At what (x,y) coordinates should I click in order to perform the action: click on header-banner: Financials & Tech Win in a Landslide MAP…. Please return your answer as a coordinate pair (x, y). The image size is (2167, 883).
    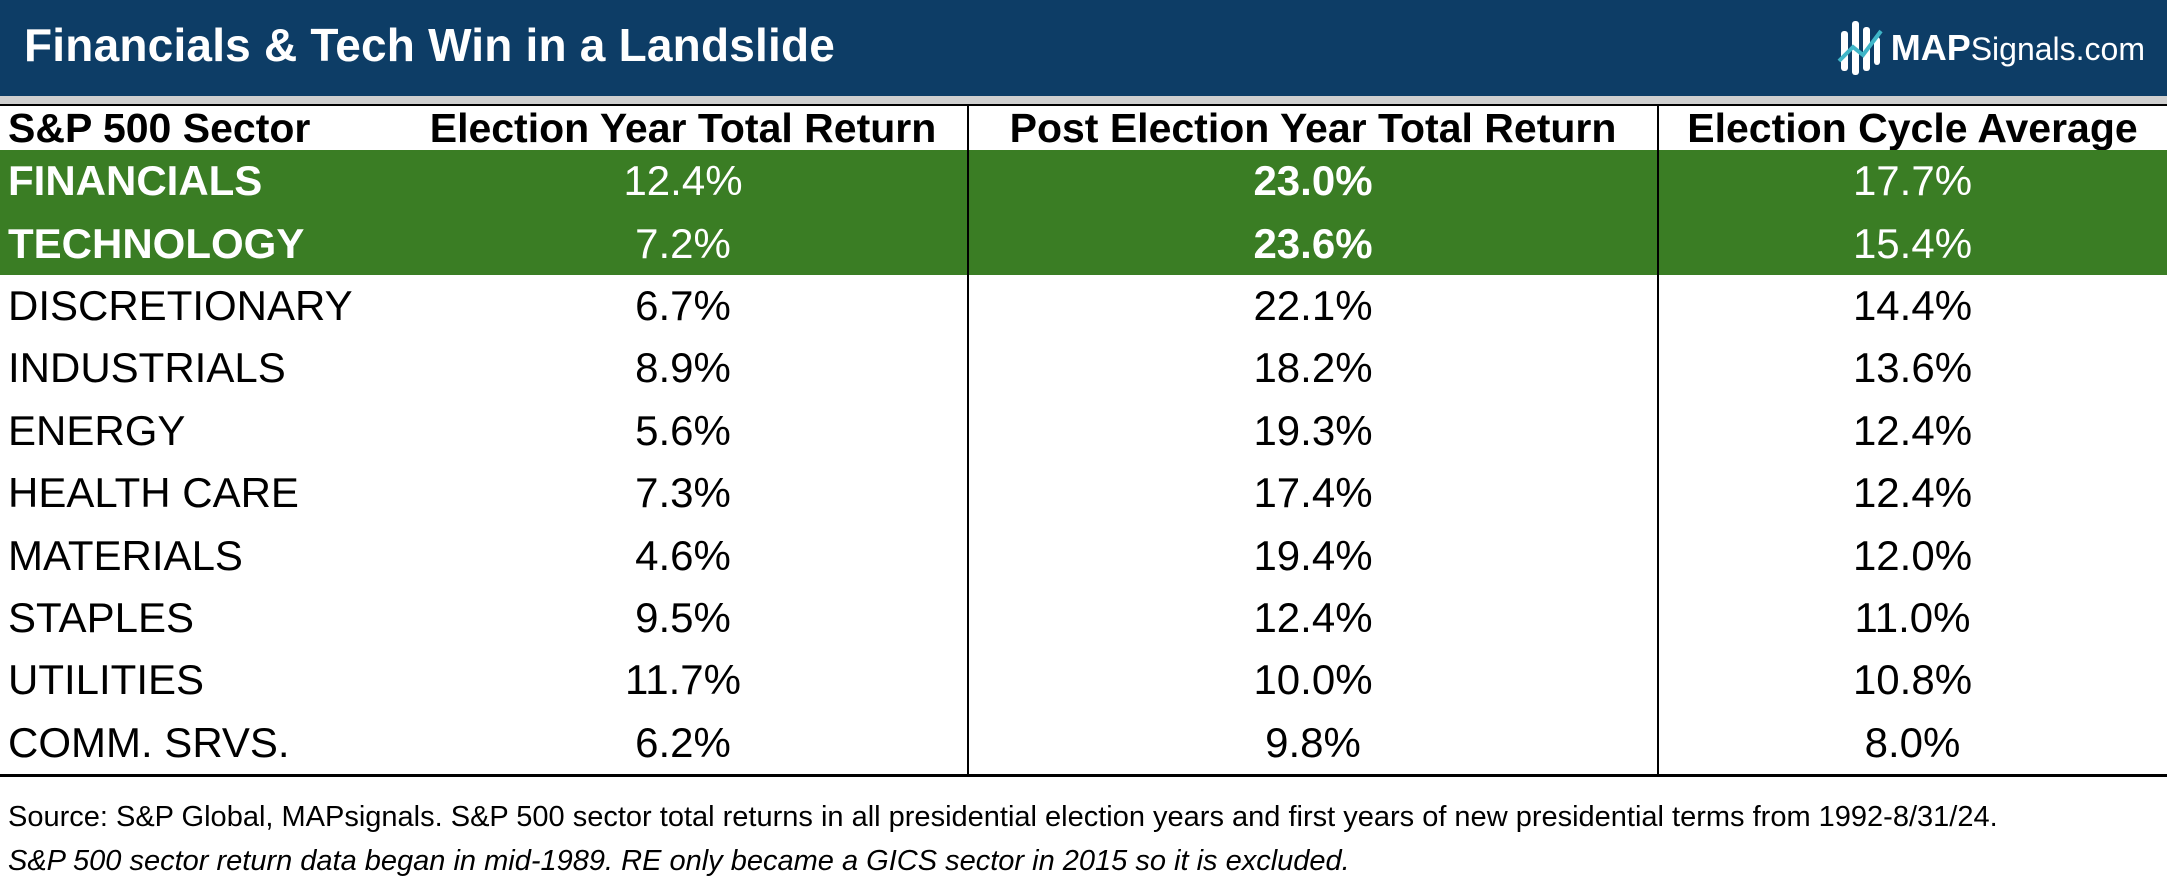
    Looking at the image, I should click on (1083, 48).